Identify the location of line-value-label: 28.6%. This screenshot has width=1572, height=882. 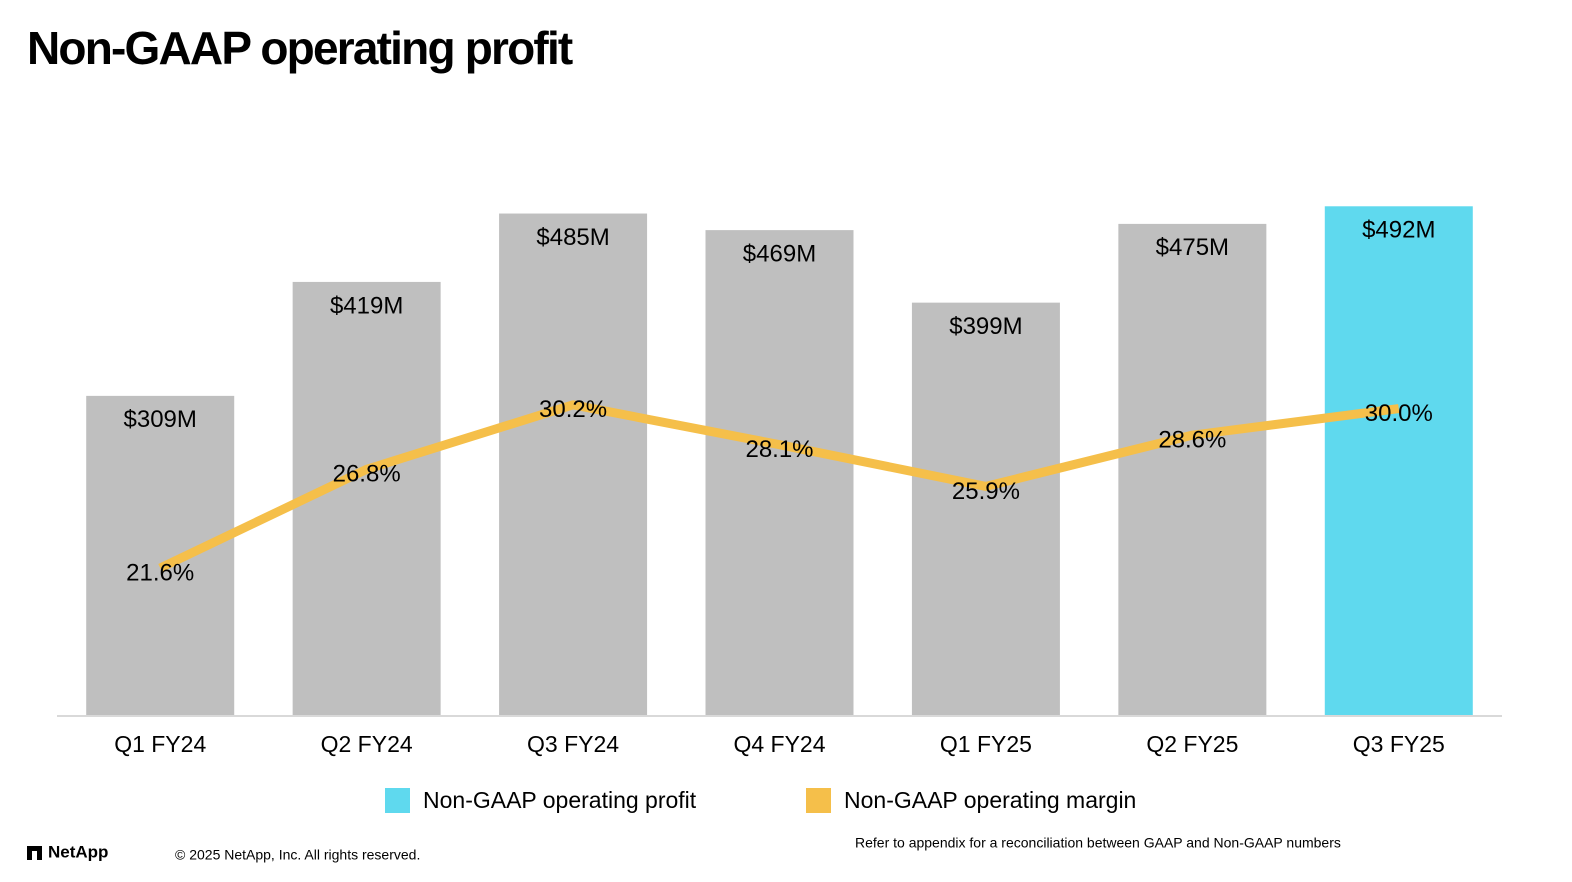
(1192, 440).